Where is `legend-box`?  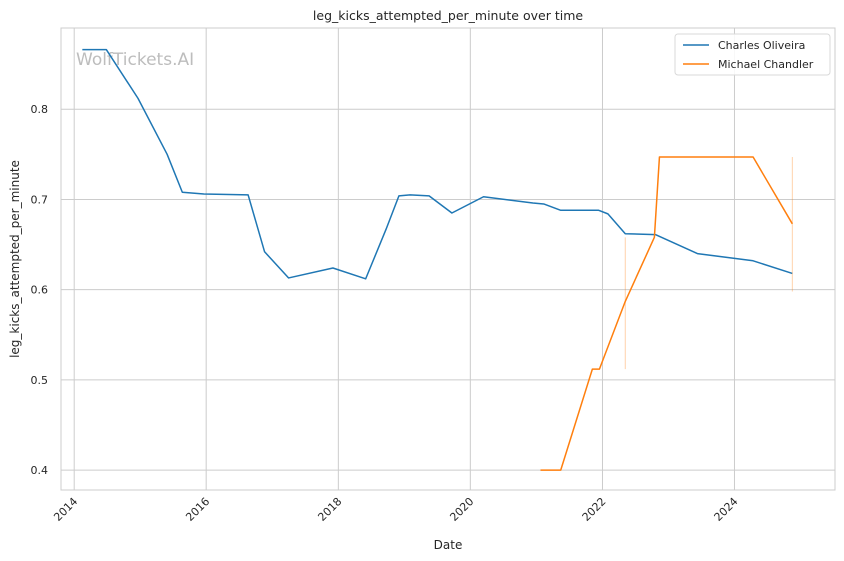 legend-box is located at coordinates (752, 54).